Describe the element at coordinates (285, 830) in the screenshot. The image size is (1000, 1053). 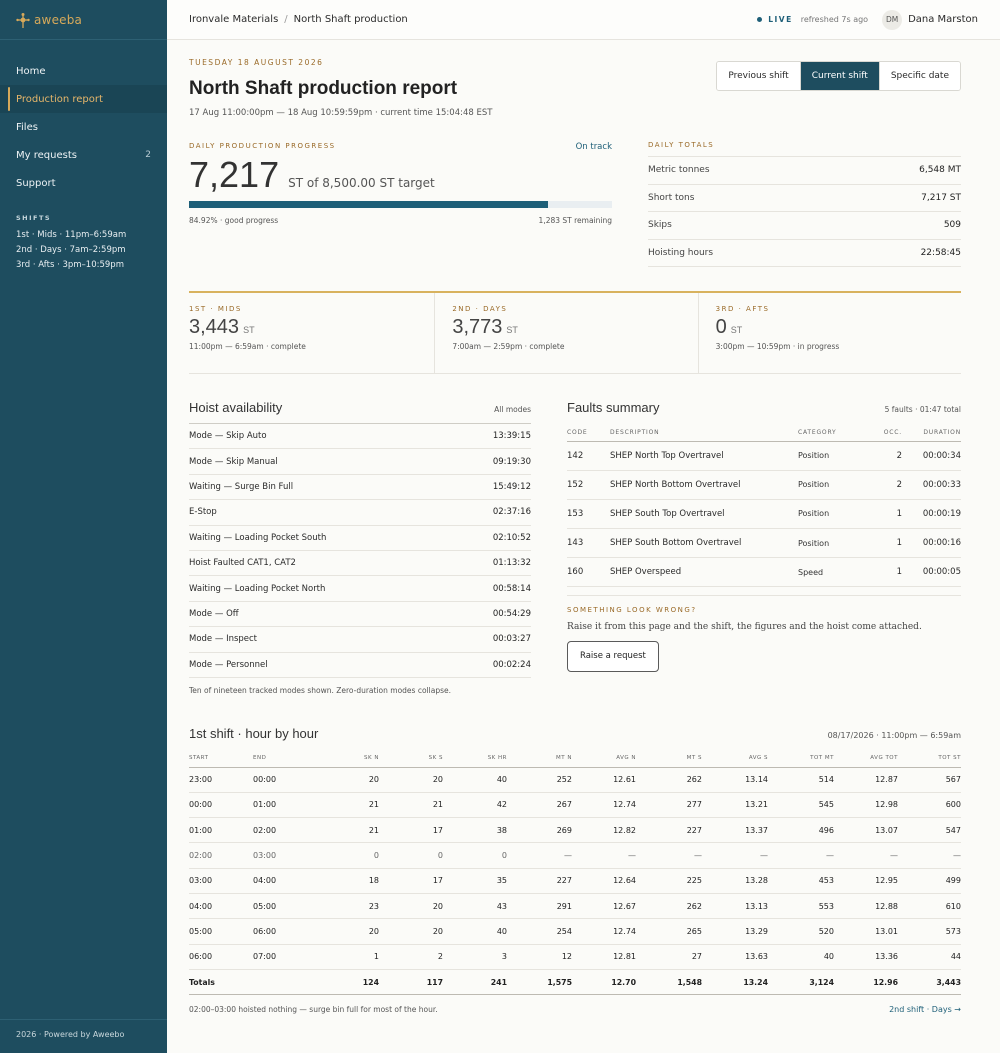
I see `hourly-cell: 02:00` at that location.